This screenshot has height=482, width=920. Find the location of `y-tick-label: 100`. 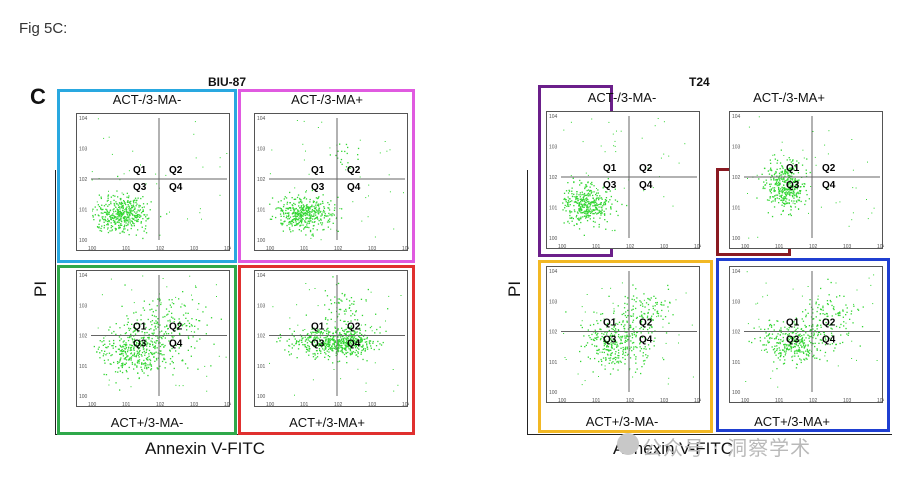

y-tick-label: 100 is located at coordinates (261, 397).